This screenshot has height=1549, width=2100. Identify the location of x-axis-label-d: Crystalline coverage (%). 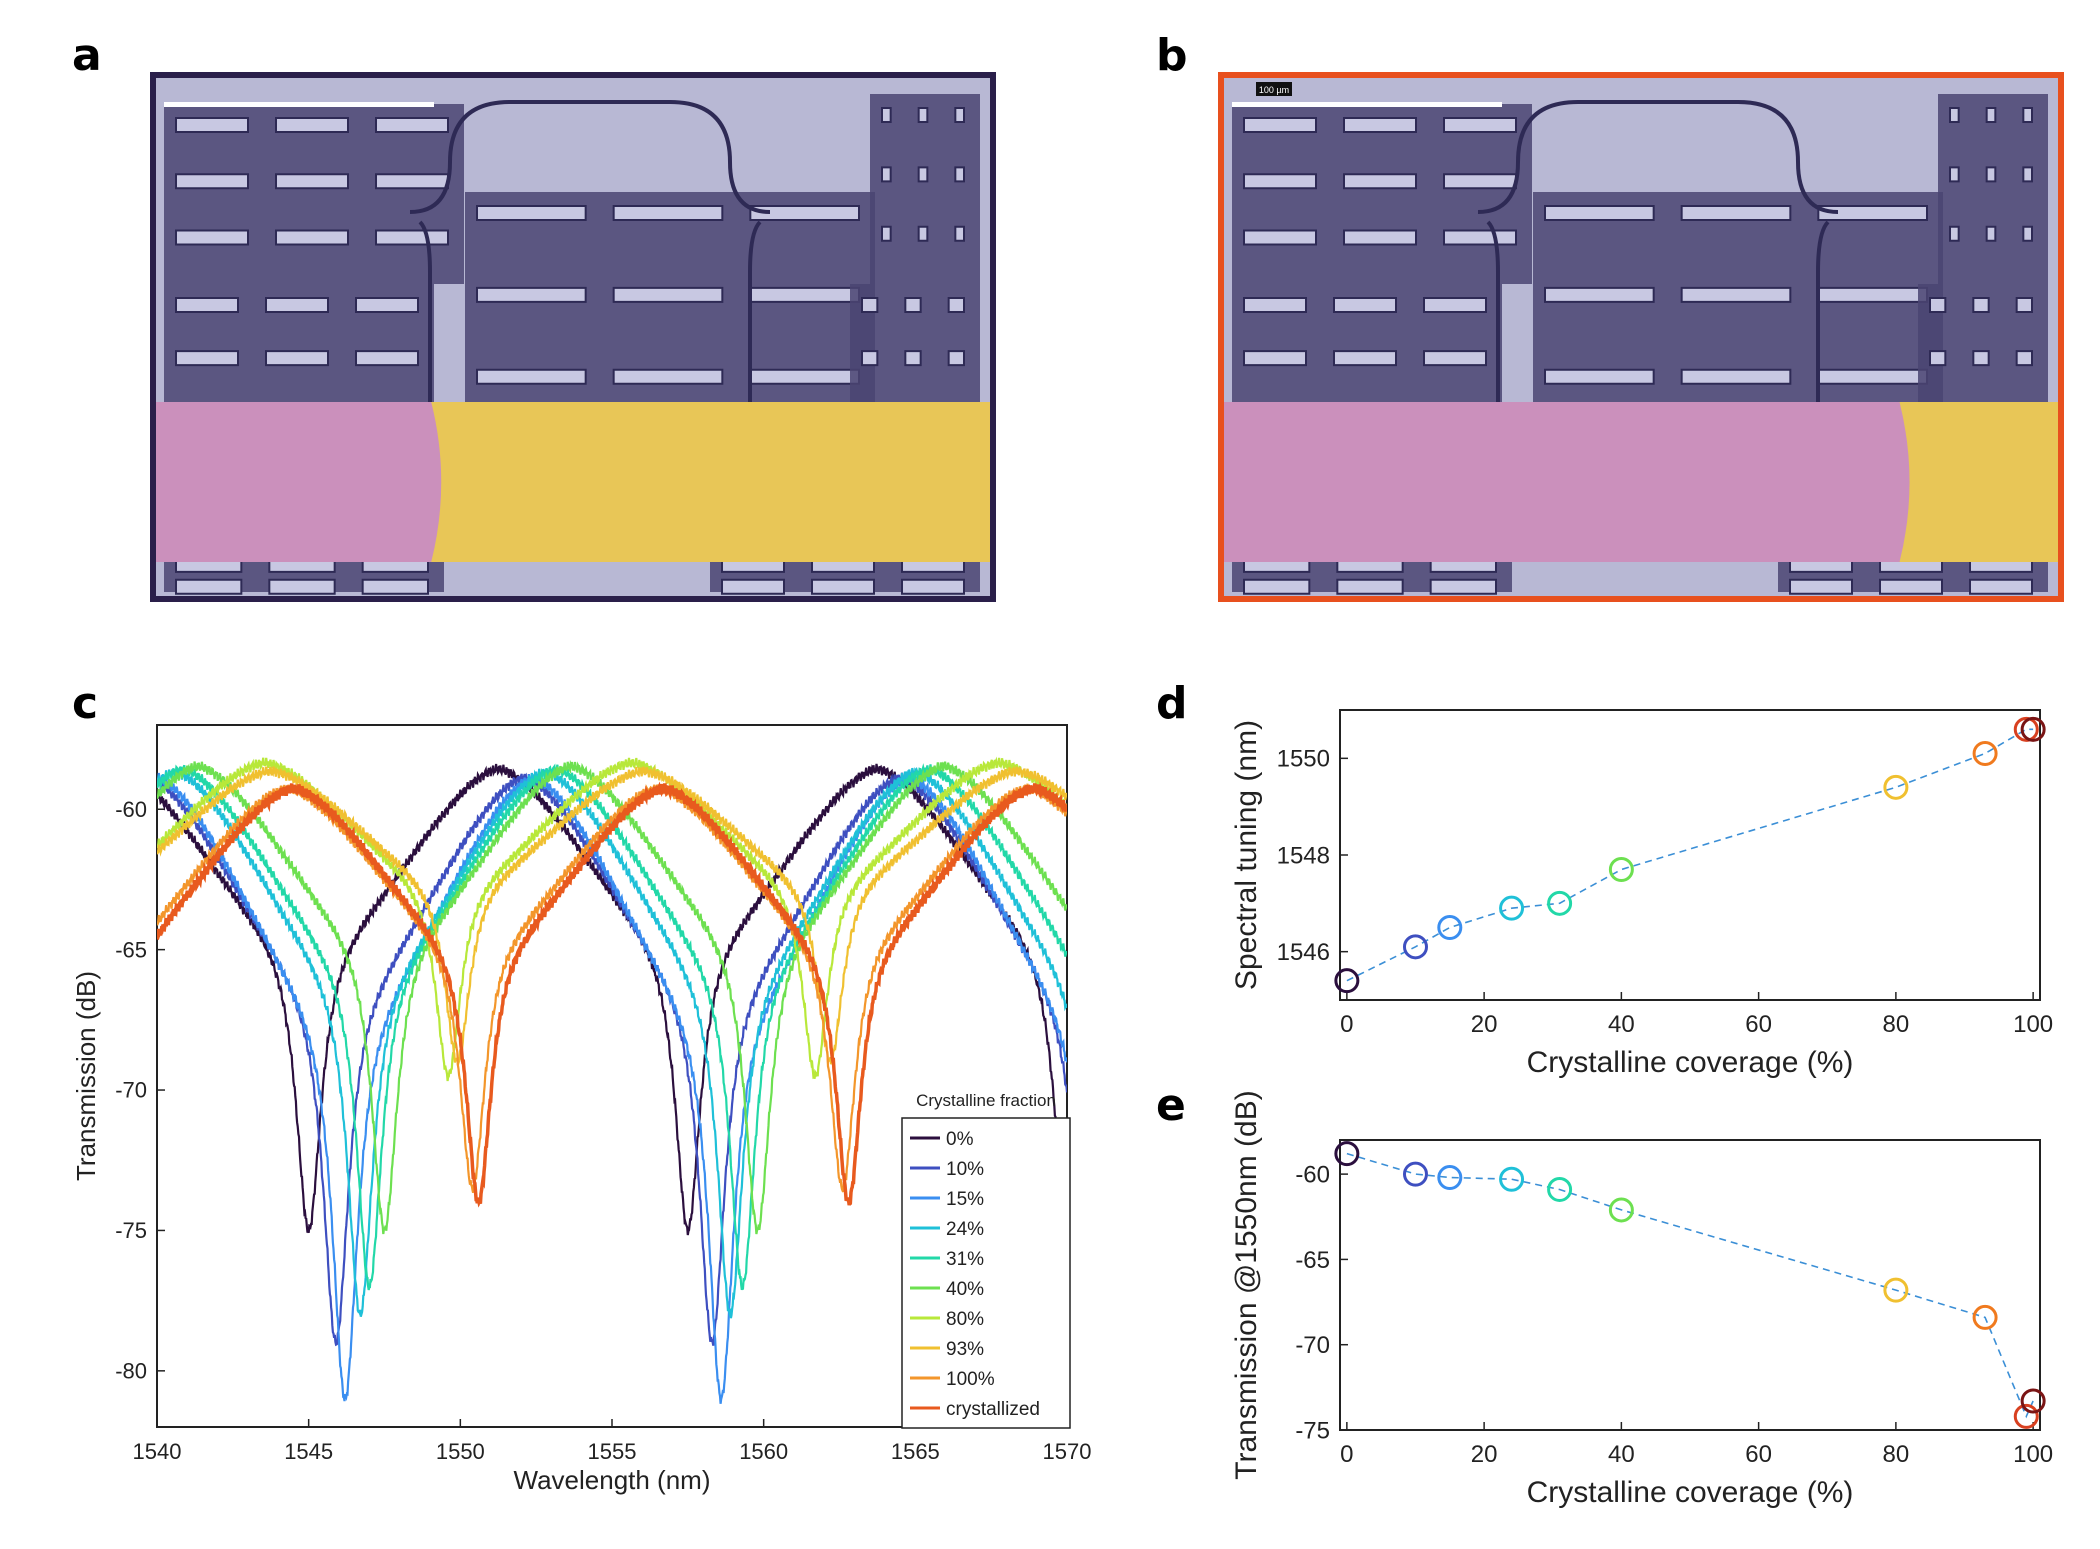
(1690, 1062).